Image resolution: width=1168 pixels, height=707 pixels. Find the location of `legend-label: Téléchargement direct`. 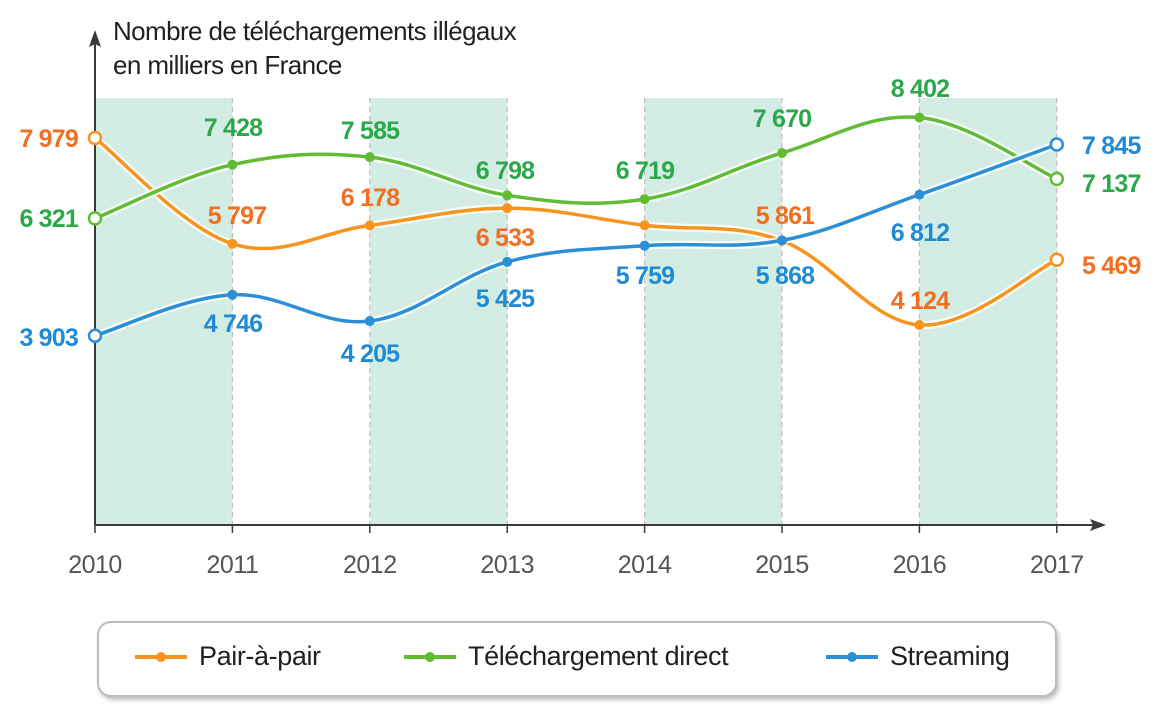

legend-label: Téléchargement direct is located at coordinates (598, 656).